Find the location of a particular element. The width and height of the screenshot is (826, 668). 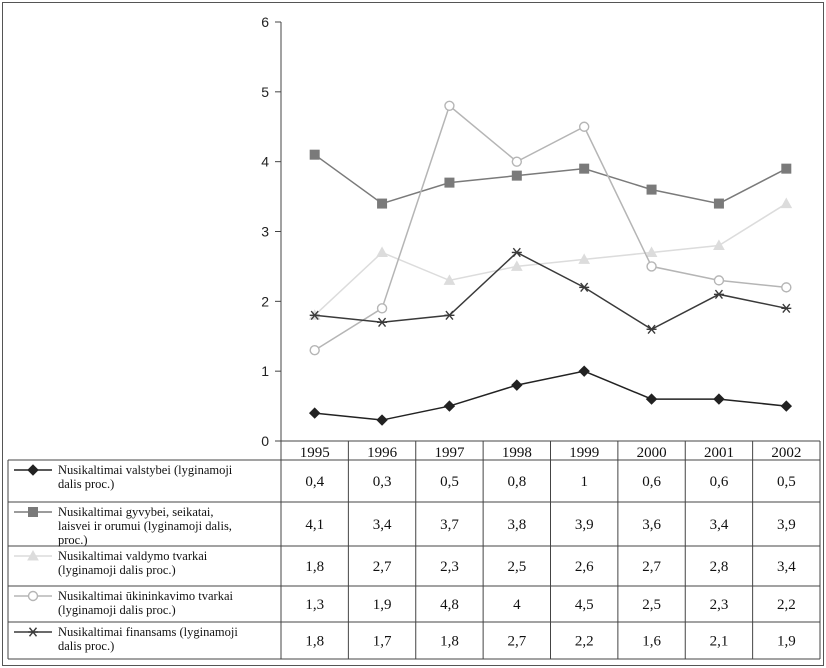

y-tick-label: 2 is located at coordinates (265, 301).